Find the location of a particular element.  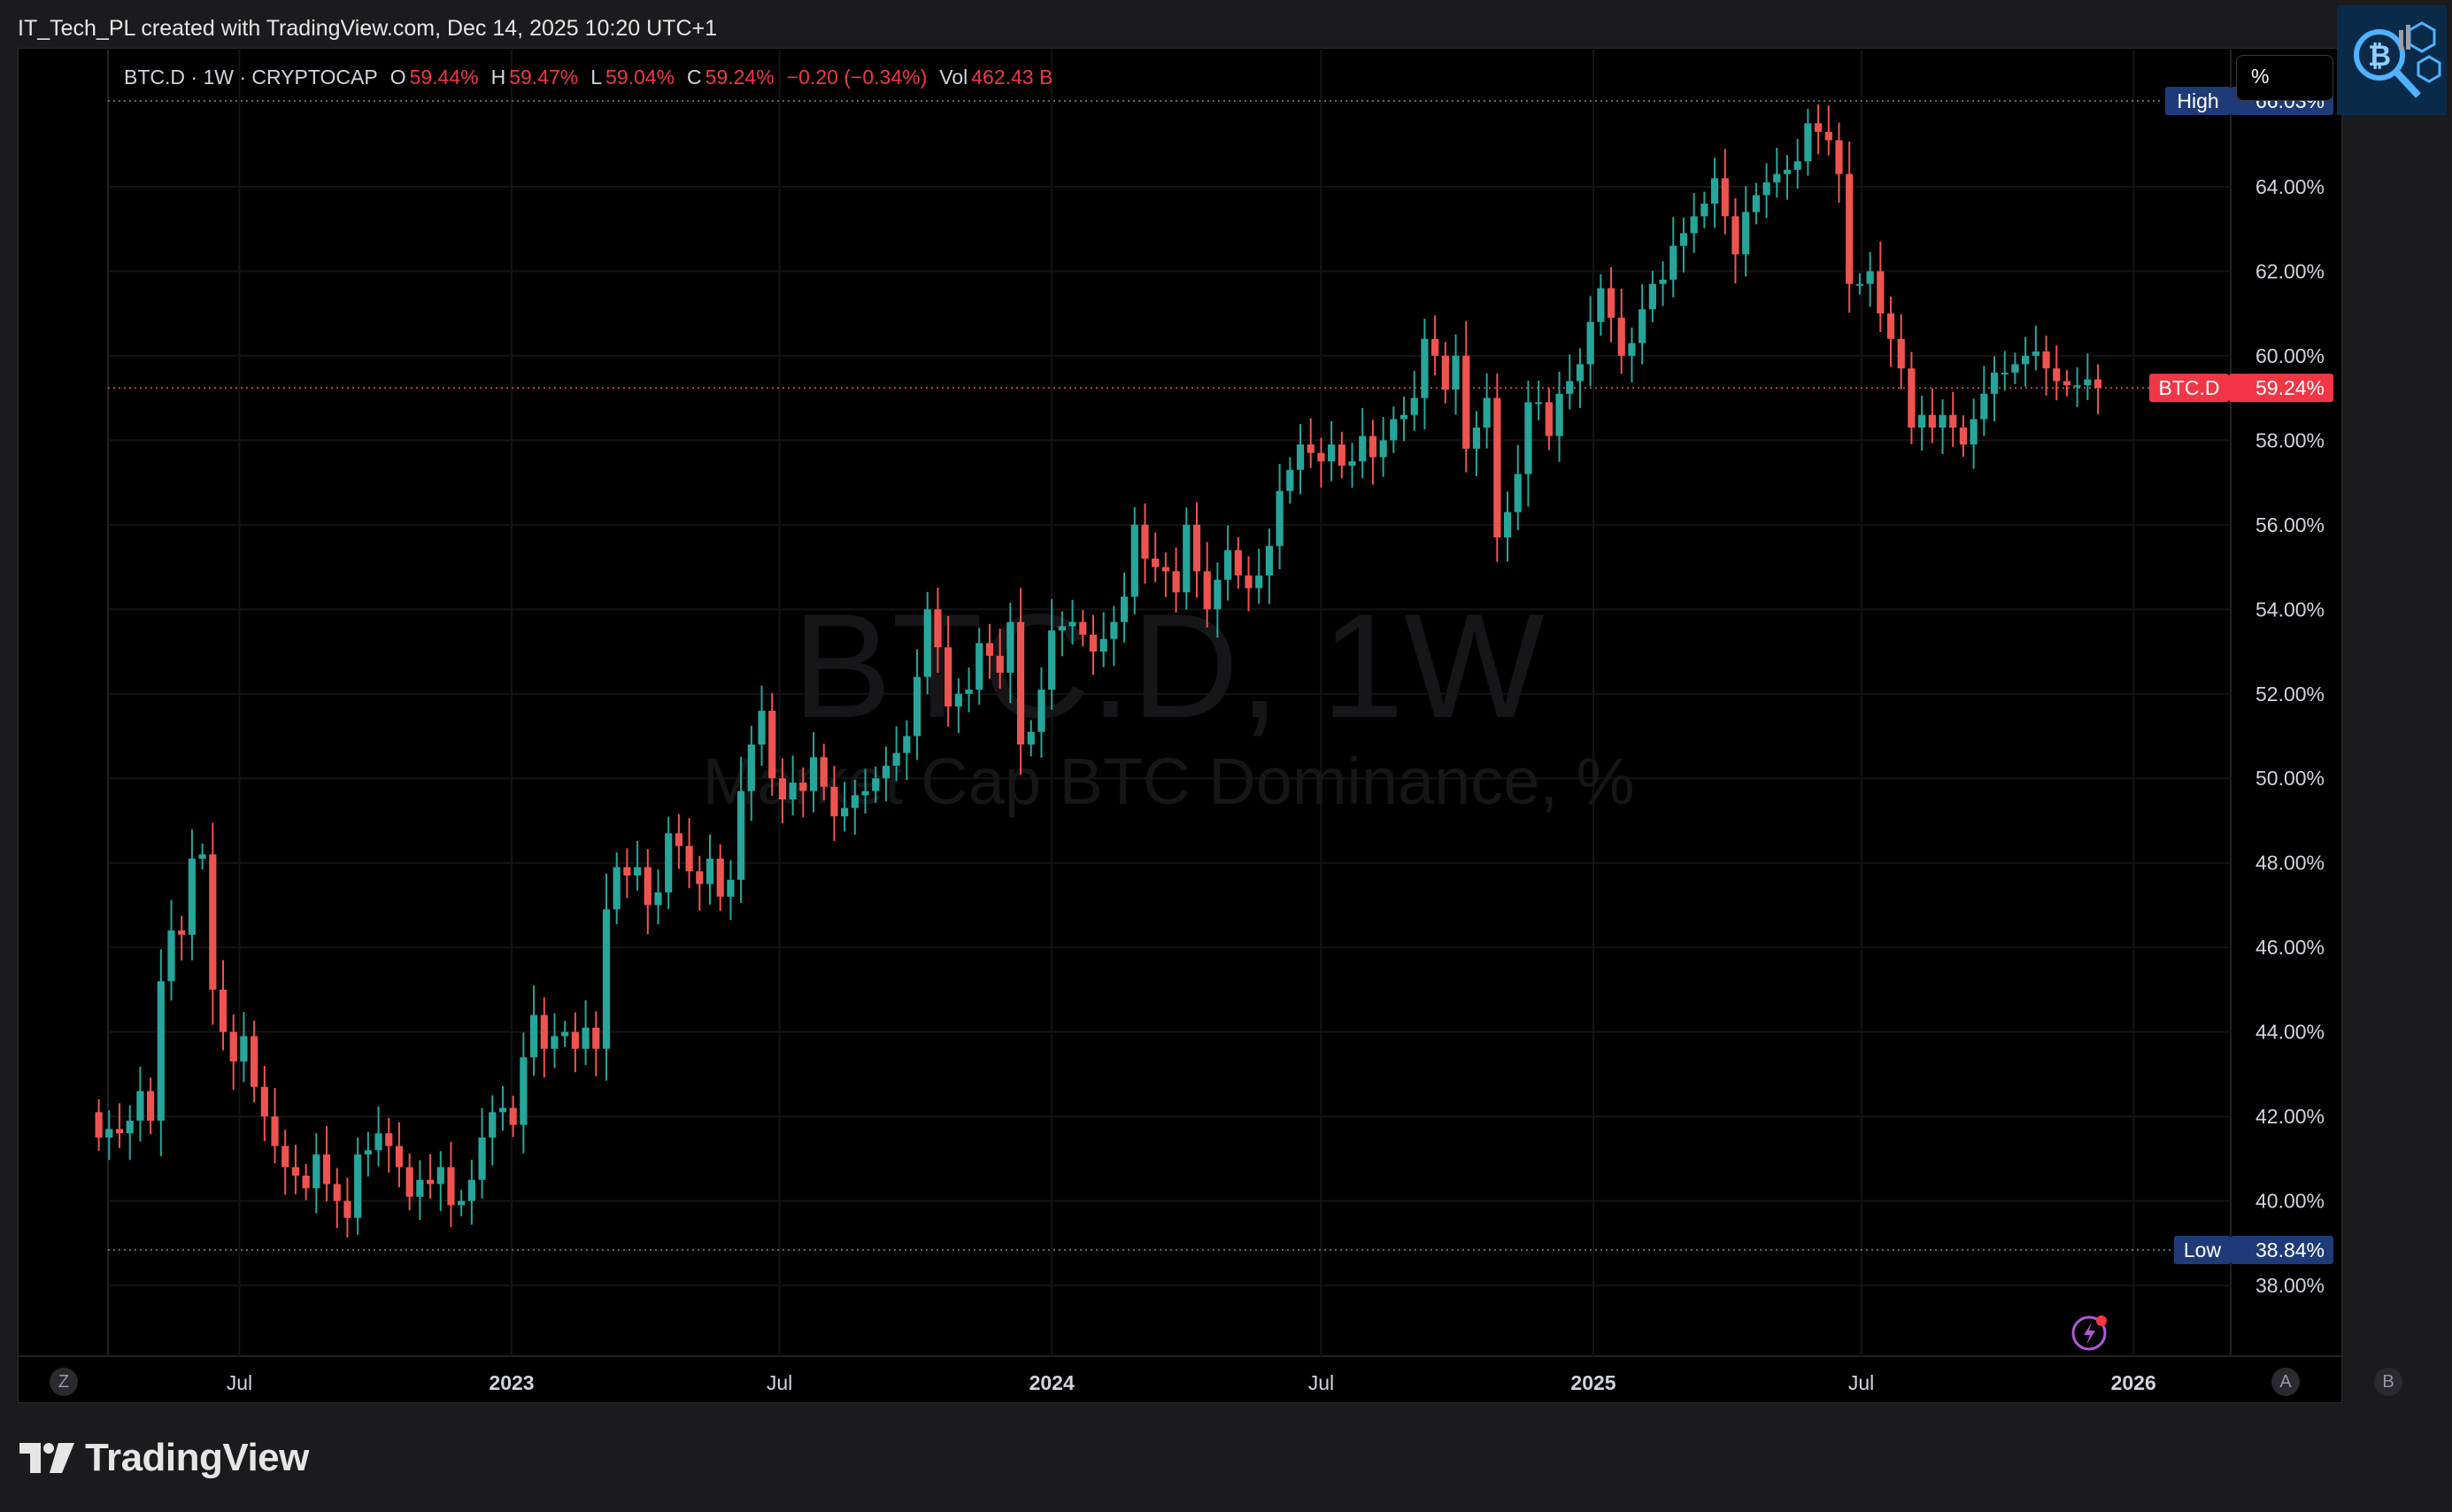

axis-b-button: B is located at coordinates (2388, 1382).